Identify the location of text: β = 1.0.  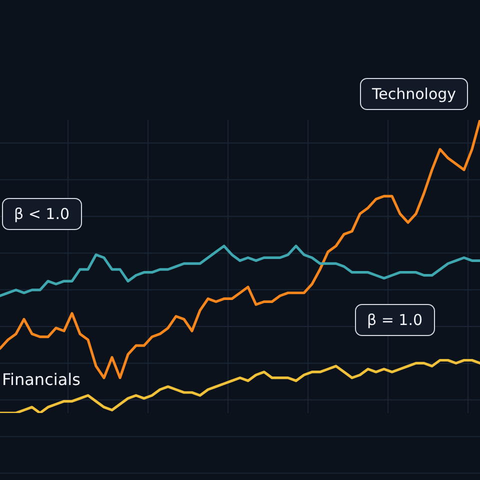
(395, 320).